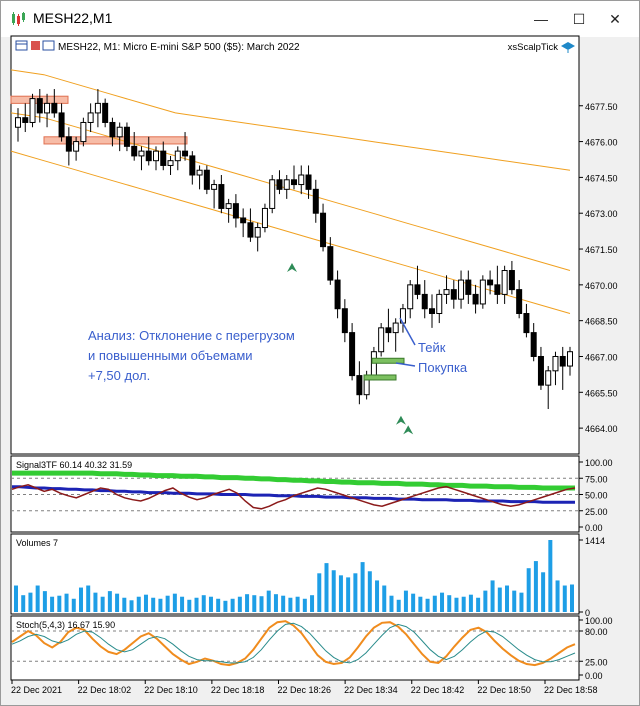  What do you see at coordinates (601, 143) in the screenshot?
I see `price-tick-label: 4676.00` at bounding box center [601, 143].